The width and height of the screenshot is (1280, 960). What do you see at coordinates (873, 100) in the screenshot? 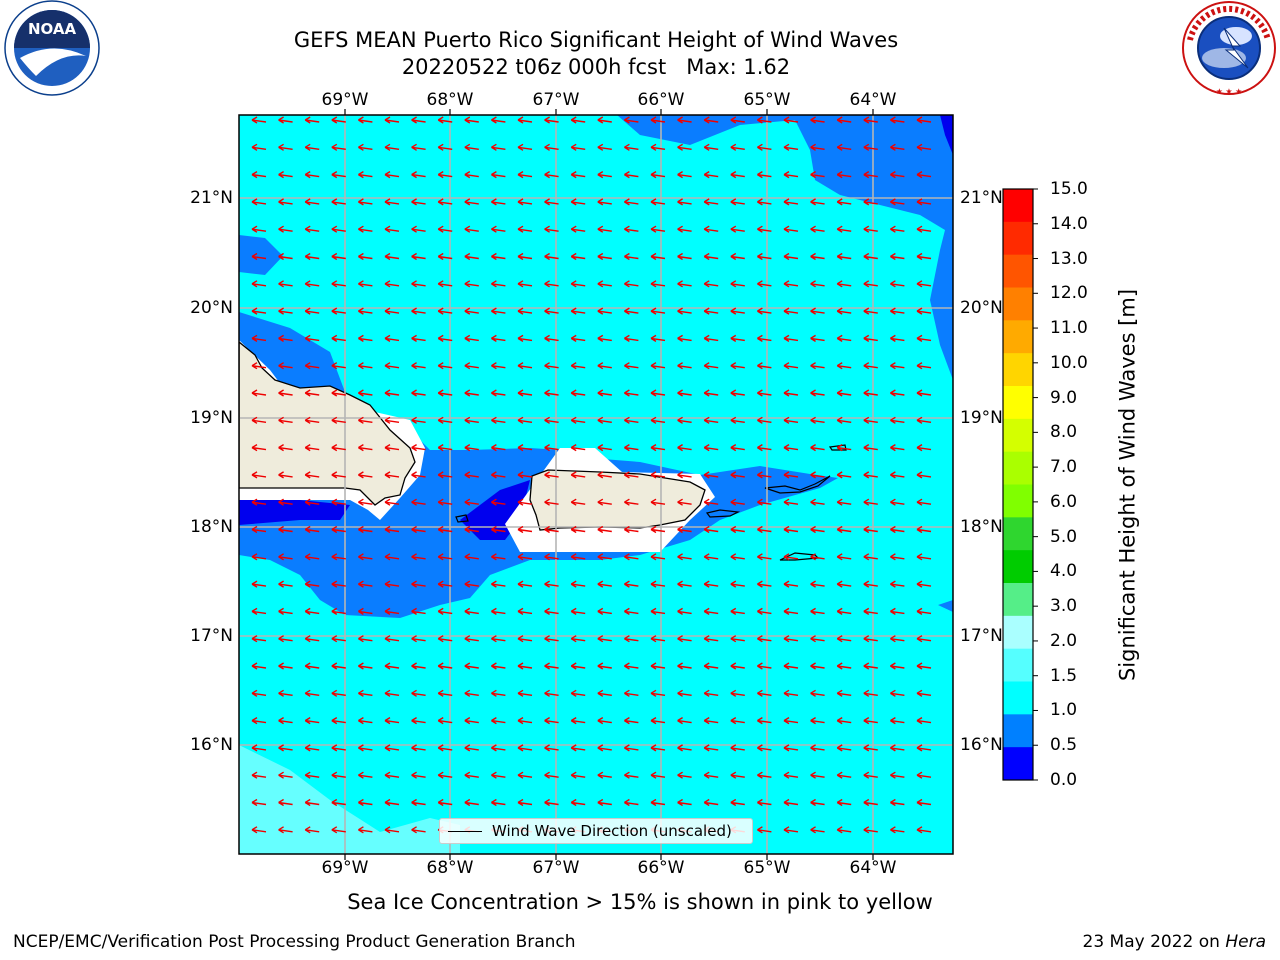
I see `lon-label-top: 64°W` at bounding box center [873, 100].